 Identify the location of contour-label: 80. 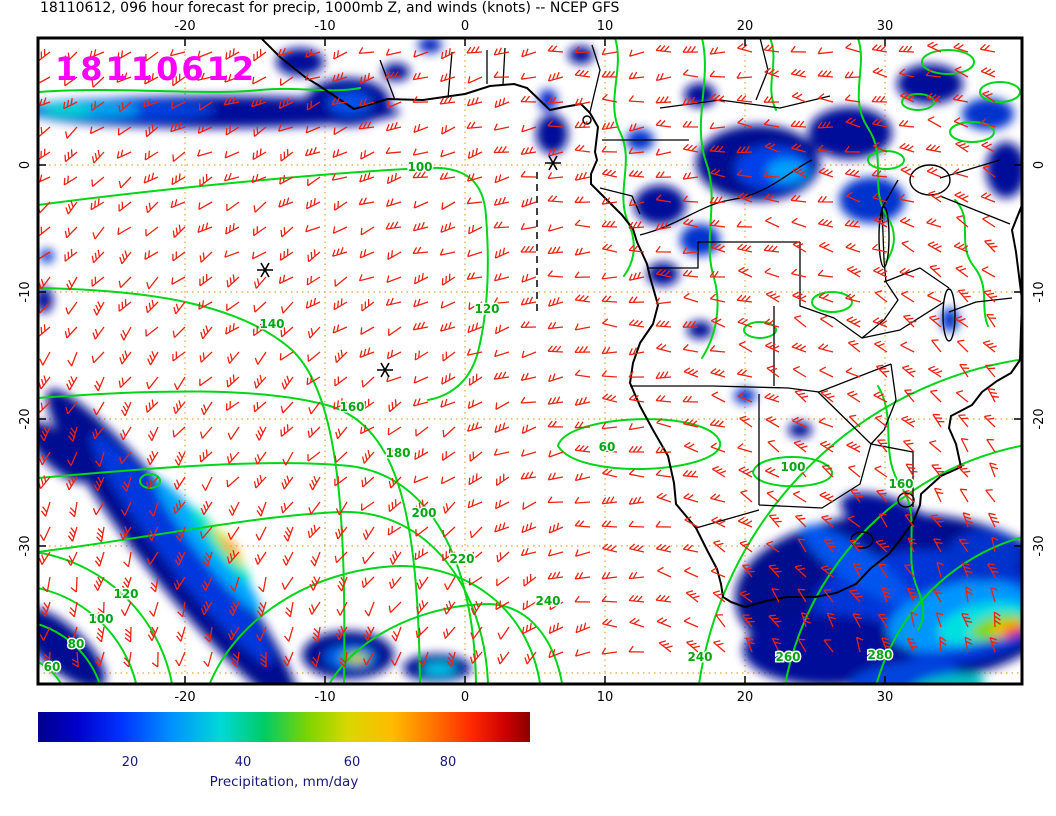
(76, 644).